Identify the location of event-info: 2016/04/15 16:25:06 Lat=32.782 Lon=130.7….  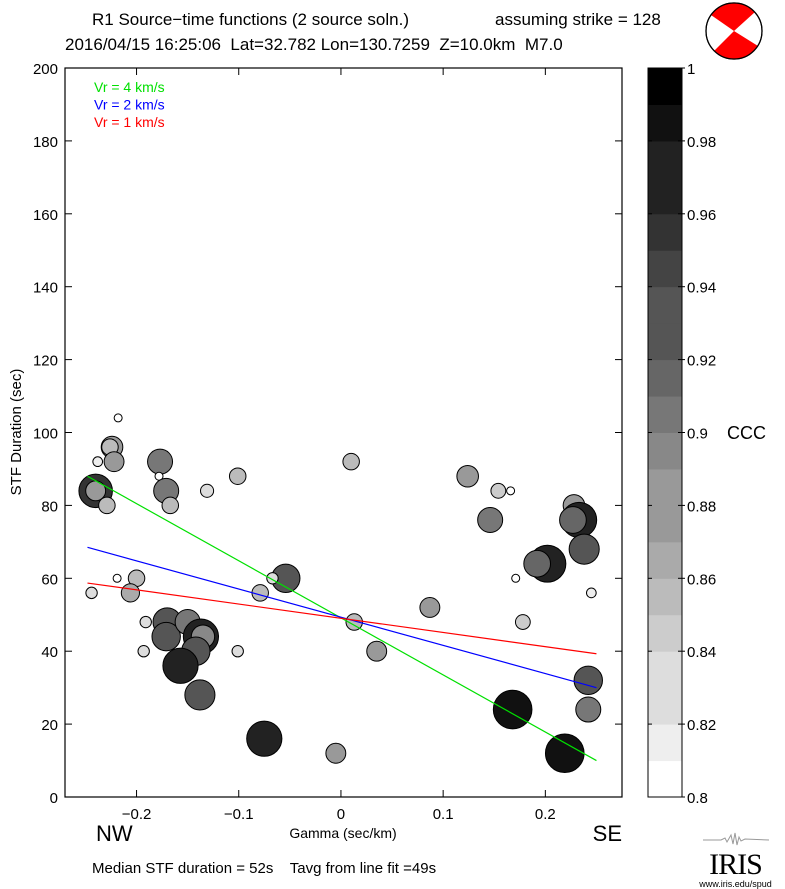
(314, 44).